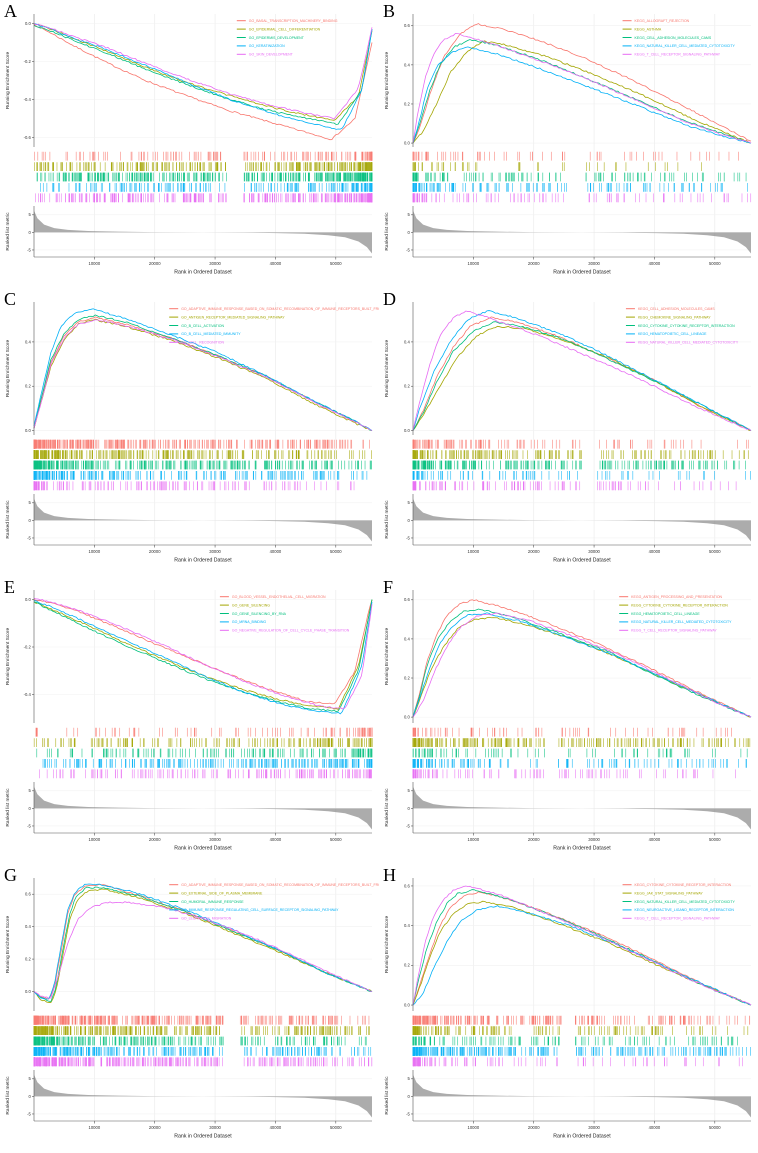  I want to click on legend-label-2: GO_EPIDERMIS_DEVELOPMENT, so click(277, 38).